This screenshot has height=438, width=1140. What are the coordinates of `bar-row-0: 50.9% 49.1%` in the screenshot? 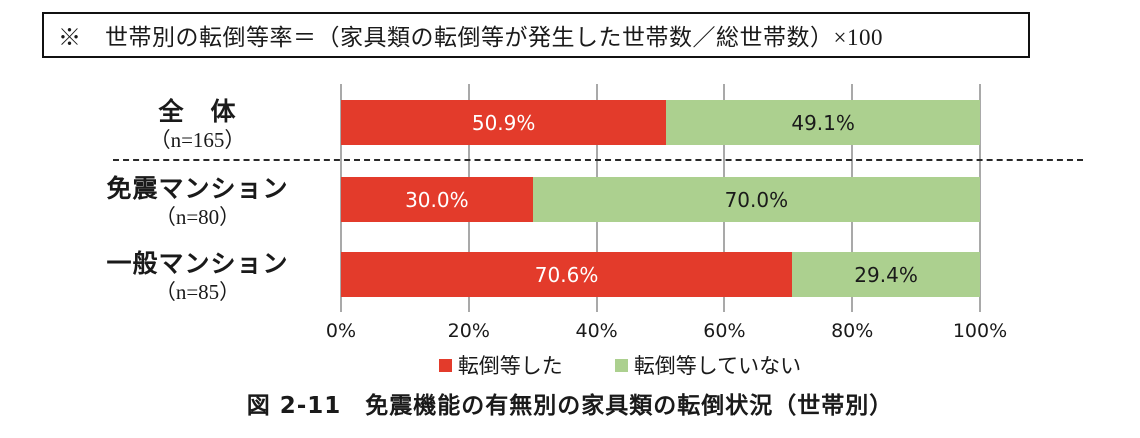 It's located at (660, 122).